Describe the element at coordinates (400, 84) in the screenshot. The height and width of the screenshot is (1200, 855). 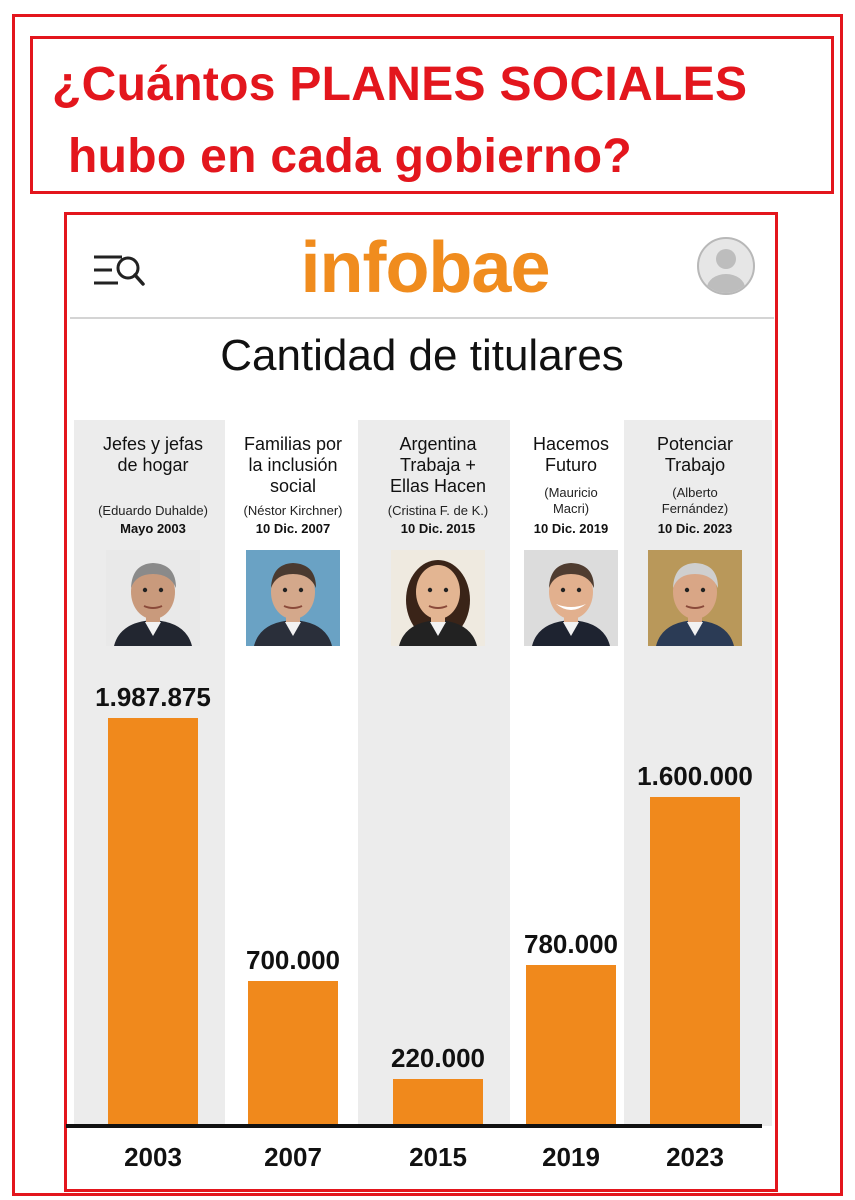
I see `headline-line-1: ¿Cuántos PLANES SOCIALES` at that location.